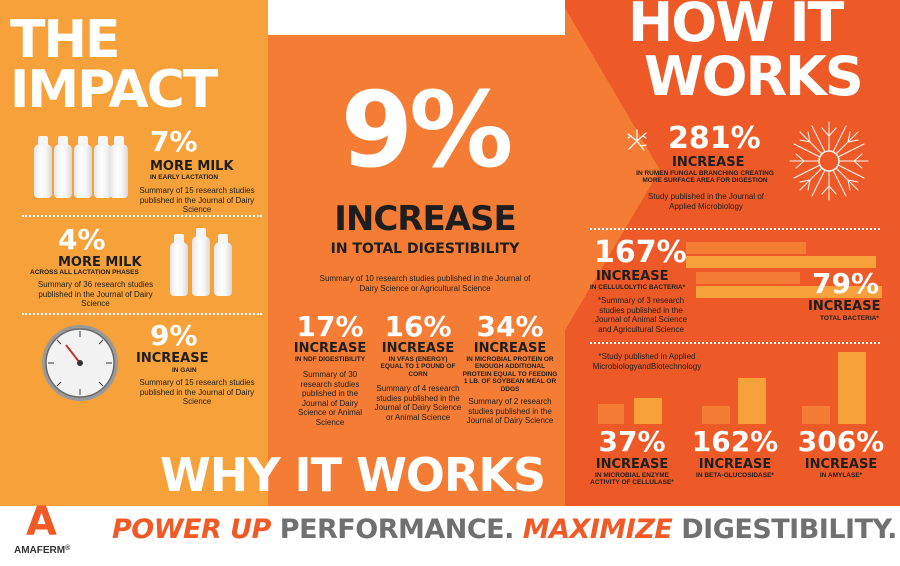 The height and width of the screenshot is (566, 900). What do you see at coordinates (708, 162) in the screenshot?
I see `fungal-label: INCREASE` at bounding box center [708, 162].